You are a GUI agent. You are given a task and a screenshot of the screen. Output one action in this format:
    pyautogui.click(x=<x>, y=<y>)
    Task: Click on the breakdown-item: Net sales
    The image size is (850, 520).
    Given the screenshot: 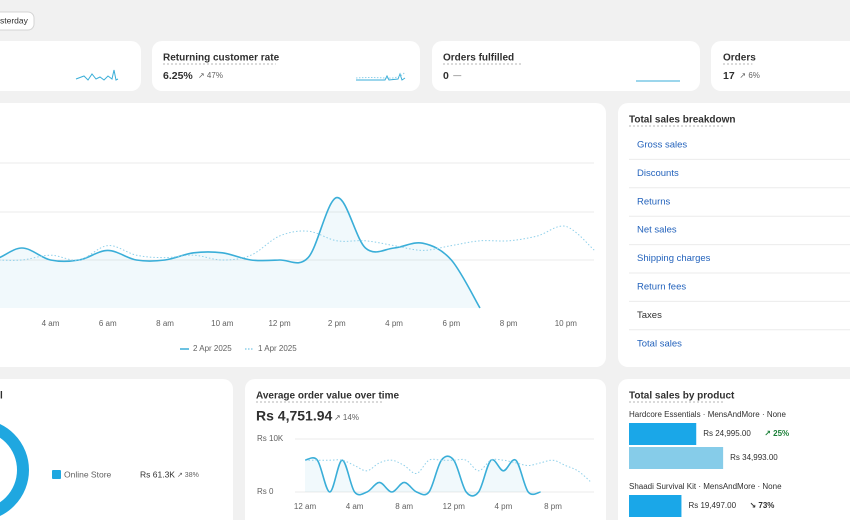 What is the action you would take?
    pyautogui.click(x=657, y=230)
    